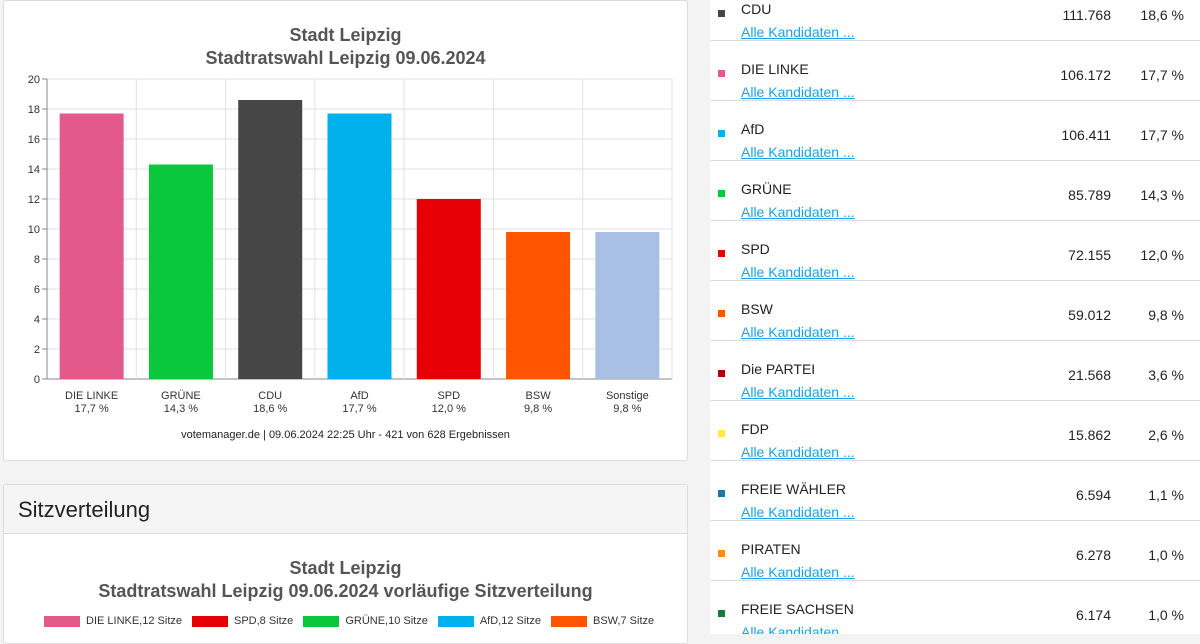 The image size is (1200, 644). I want to click on party-percent: 2,6 %, so click(1166, 435).